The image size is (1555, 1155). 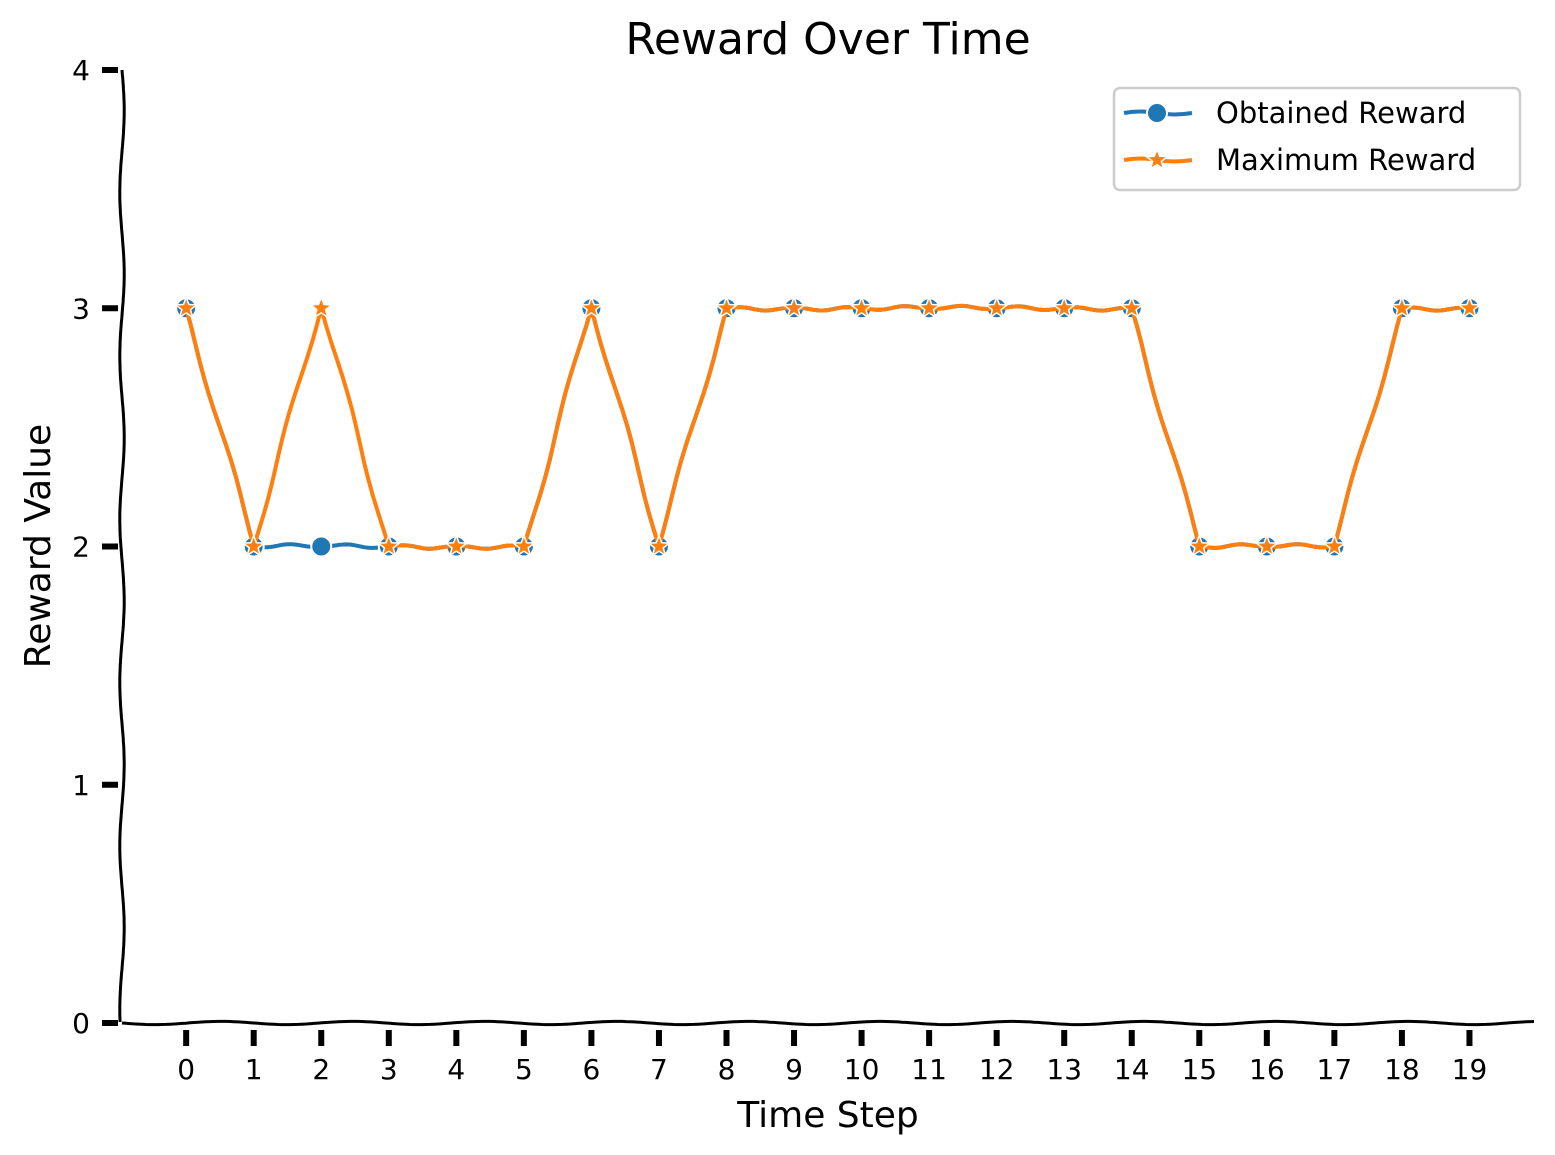 I want to click on legend-item: Obtained Reward, so click(x=1294, y=113).